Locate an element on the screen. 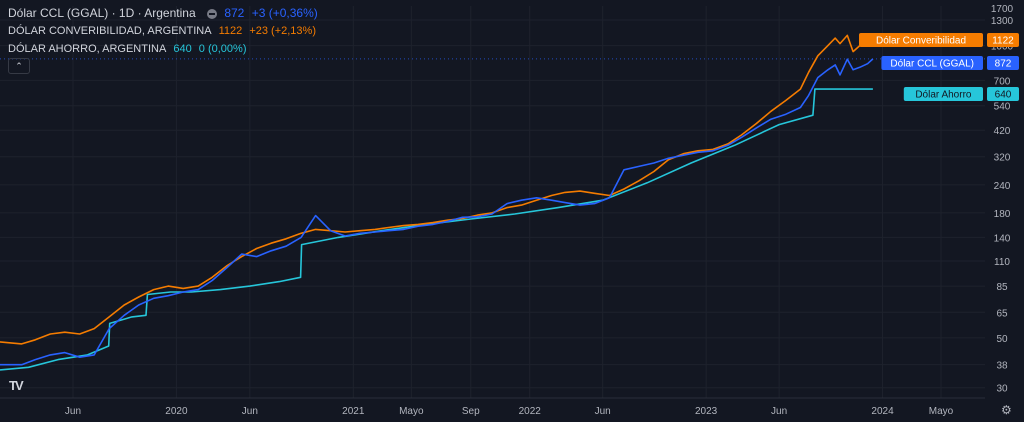  price-tag-label: 1122 is located at coordinates (1003, 41).